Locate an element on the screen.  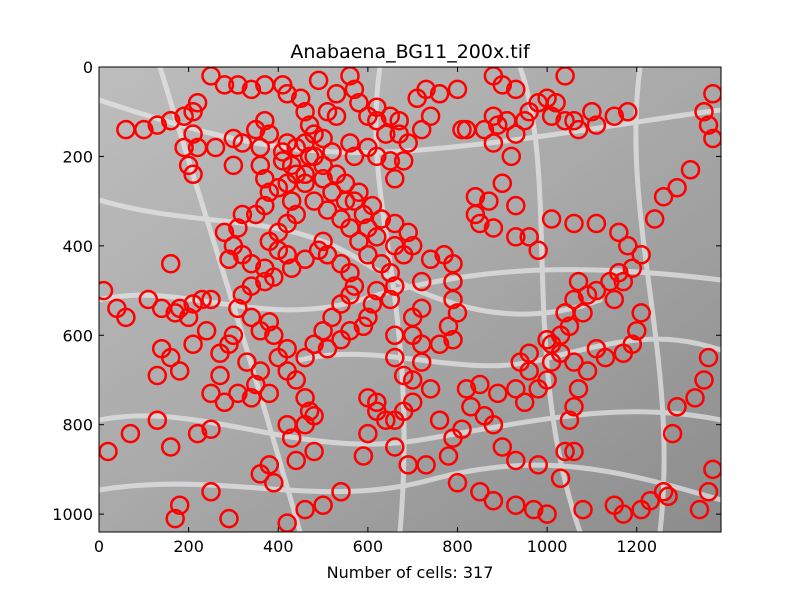
y-tick-label: 800 is located at coordinates (77, 425).